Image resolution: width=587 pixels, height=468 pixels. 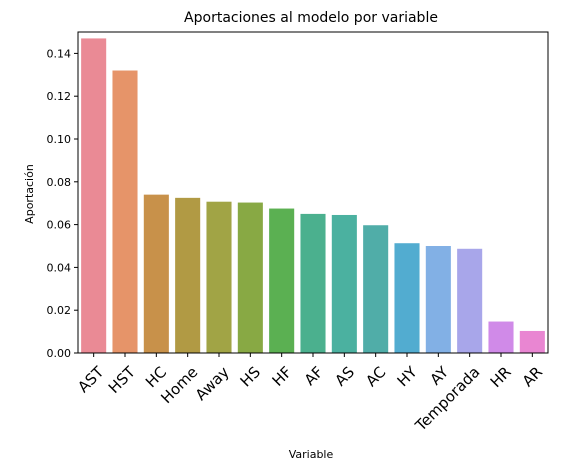 I want to click on x-tick-label-hy: HY, so click(x=408, y=376).